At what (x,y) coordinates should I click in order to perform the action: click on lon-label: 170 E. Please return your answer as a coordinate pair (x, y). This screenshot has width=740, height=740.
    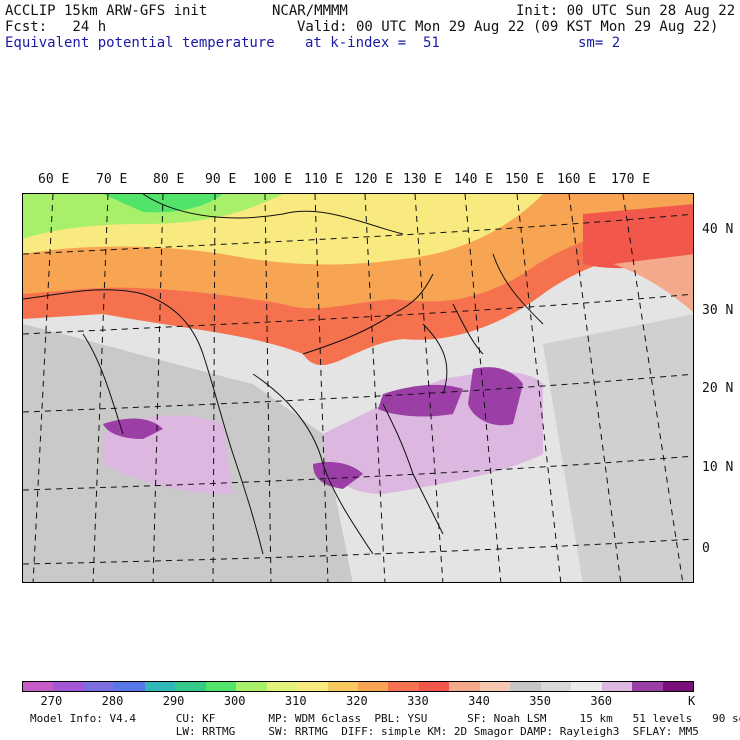
    Looking at the image, I should click on (631, 179).